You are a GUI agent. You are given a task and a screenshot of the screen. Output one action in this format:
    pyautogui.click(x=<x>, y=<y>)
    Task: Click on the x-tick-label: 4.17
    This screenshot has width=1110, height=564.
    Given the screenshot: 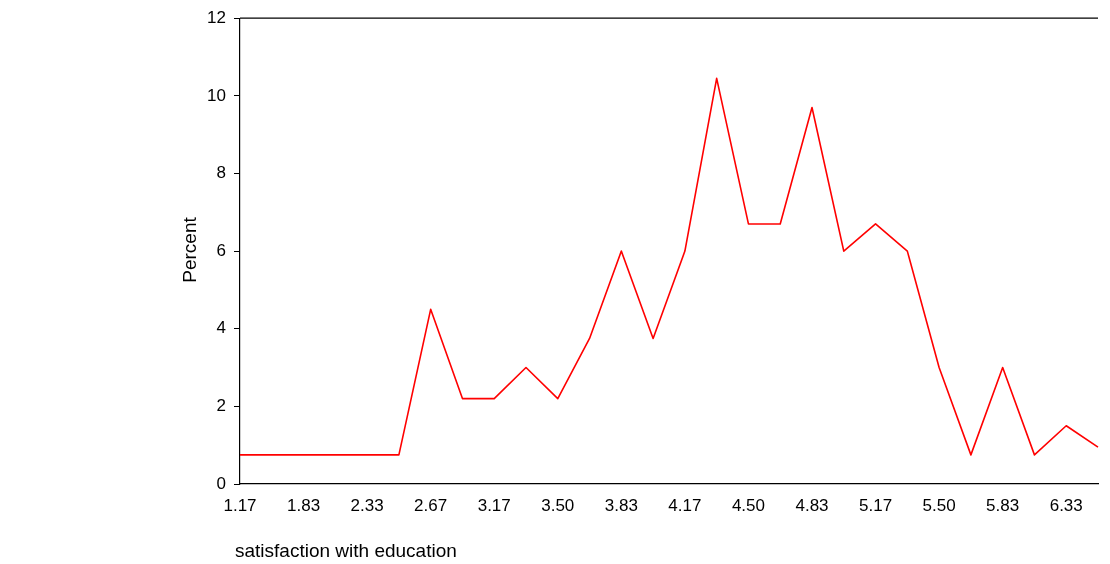 What is the action you would take?
    pyautogui.click(x=685, y=505)
    